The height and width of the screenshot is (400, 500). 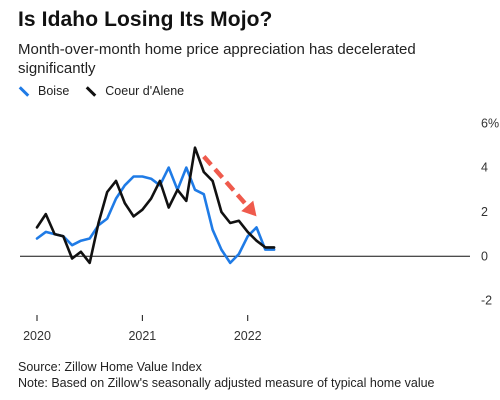 What do you see at coordinates (142, 336) in the screenshot?
I see `x-tick-label: 2021` at bounding box center [142, 336].